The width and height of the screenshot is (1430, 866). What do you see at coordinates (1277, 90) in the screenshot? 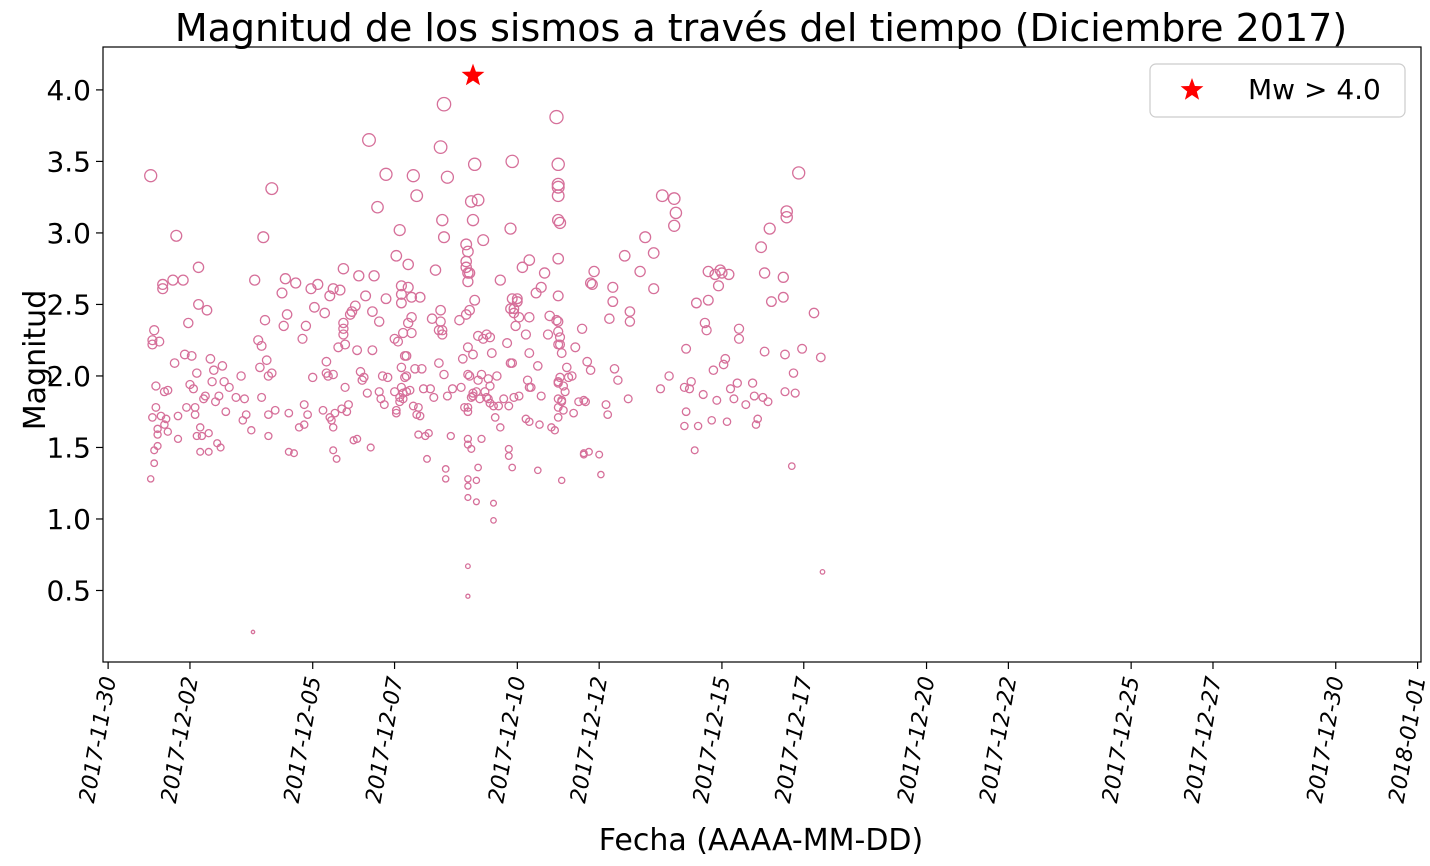
I see `legend-box` at bounding box center [1277, 90].